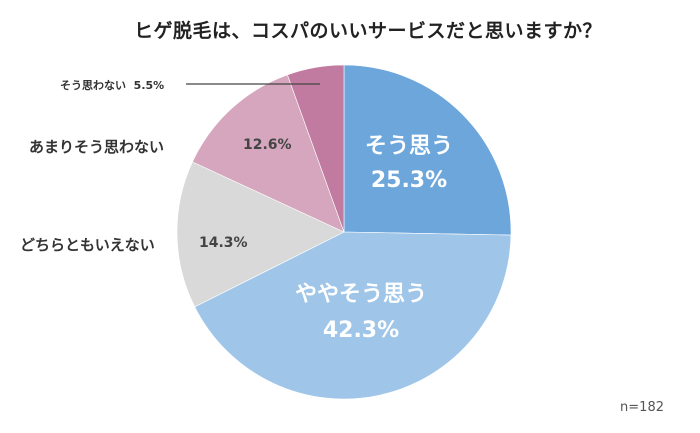 The image size is (700, 433). What do you see at coordinates (360, 294) in the screenshot?
I see `slice-name: ややそう思う` at bounding box center [360, 294].